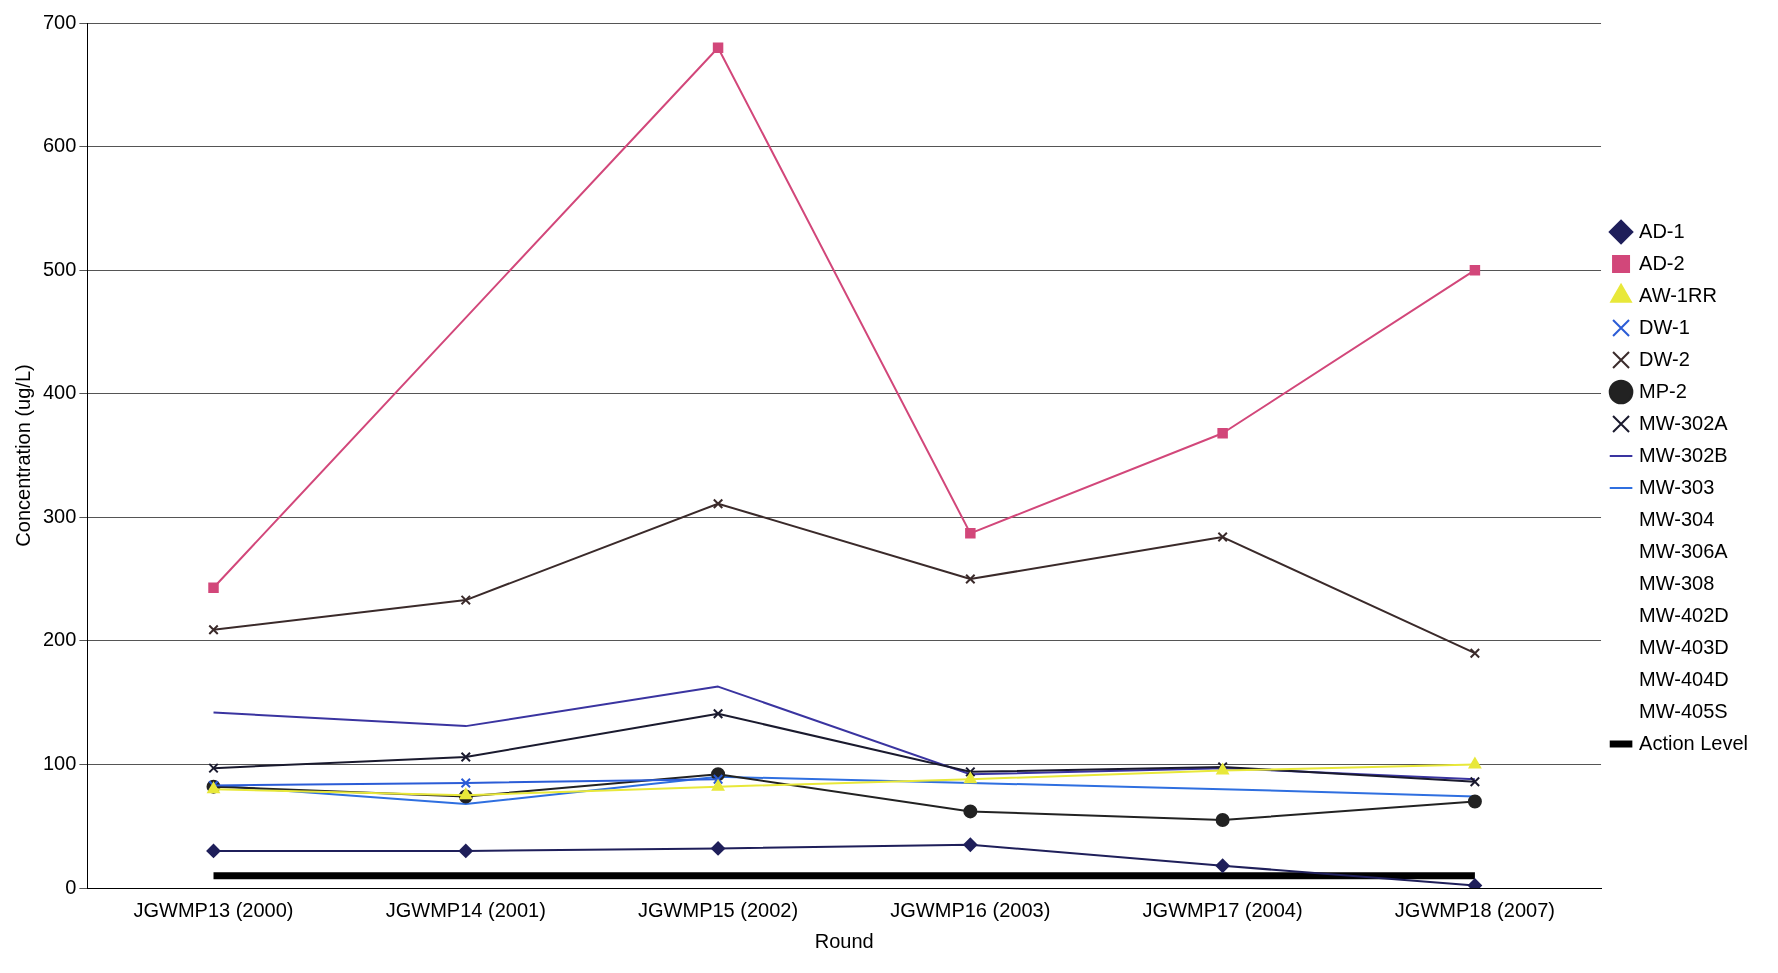 The height and width of the screenshot is (973, 1778). What do you see at coordinates (1684, 678) in the screenshot?
I see `text: MW-404D` at bounding box center [1684, 678].